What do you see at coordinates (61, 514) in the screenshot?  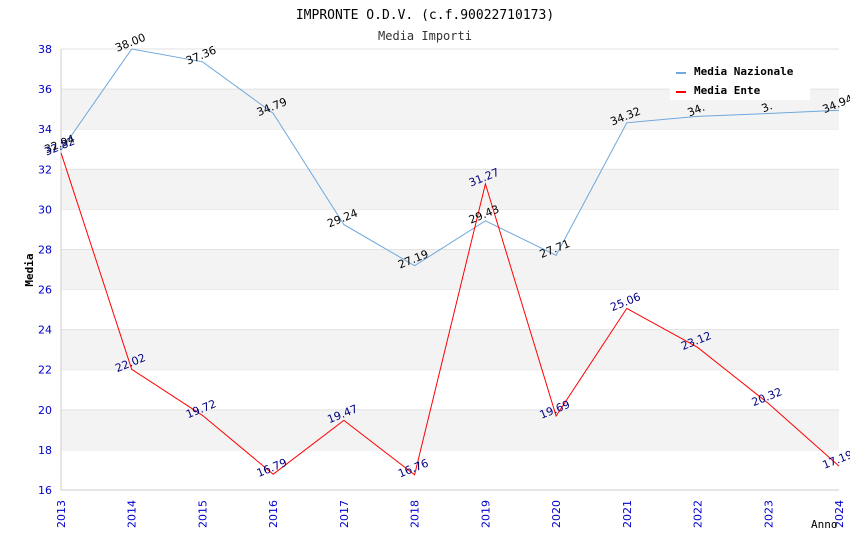 I see `x-tick-label: 2013` at bounding box center [61, 514].